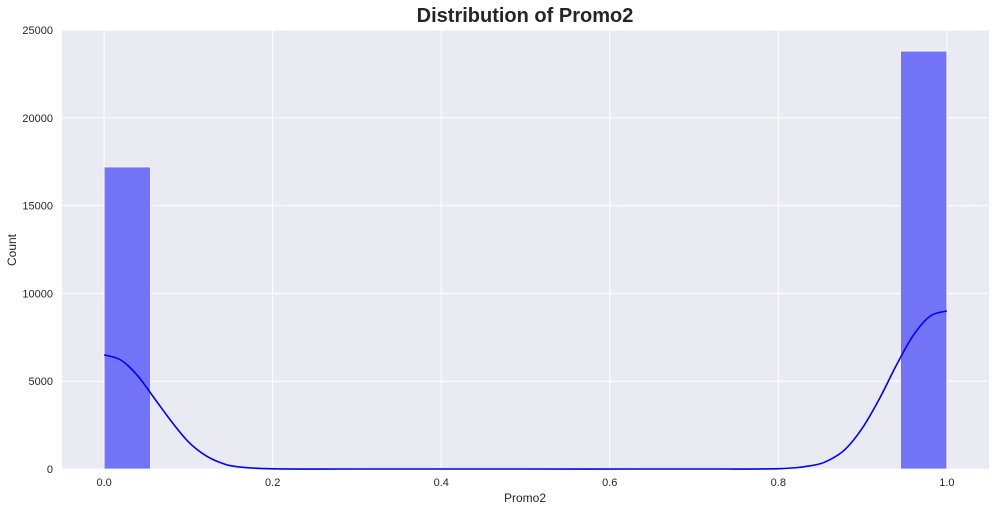  I want to click on y-tick-label: 25000, so click(37, 31).